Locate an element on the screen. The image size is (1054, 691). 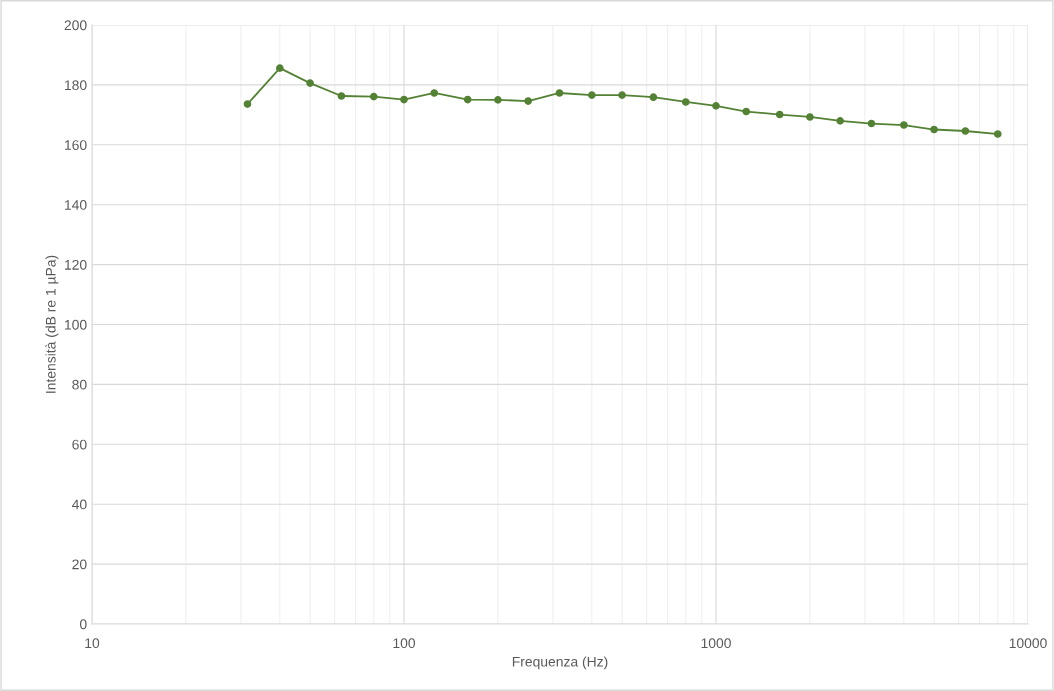
y-tick-label: 40 is located at coordinates (79, 504).